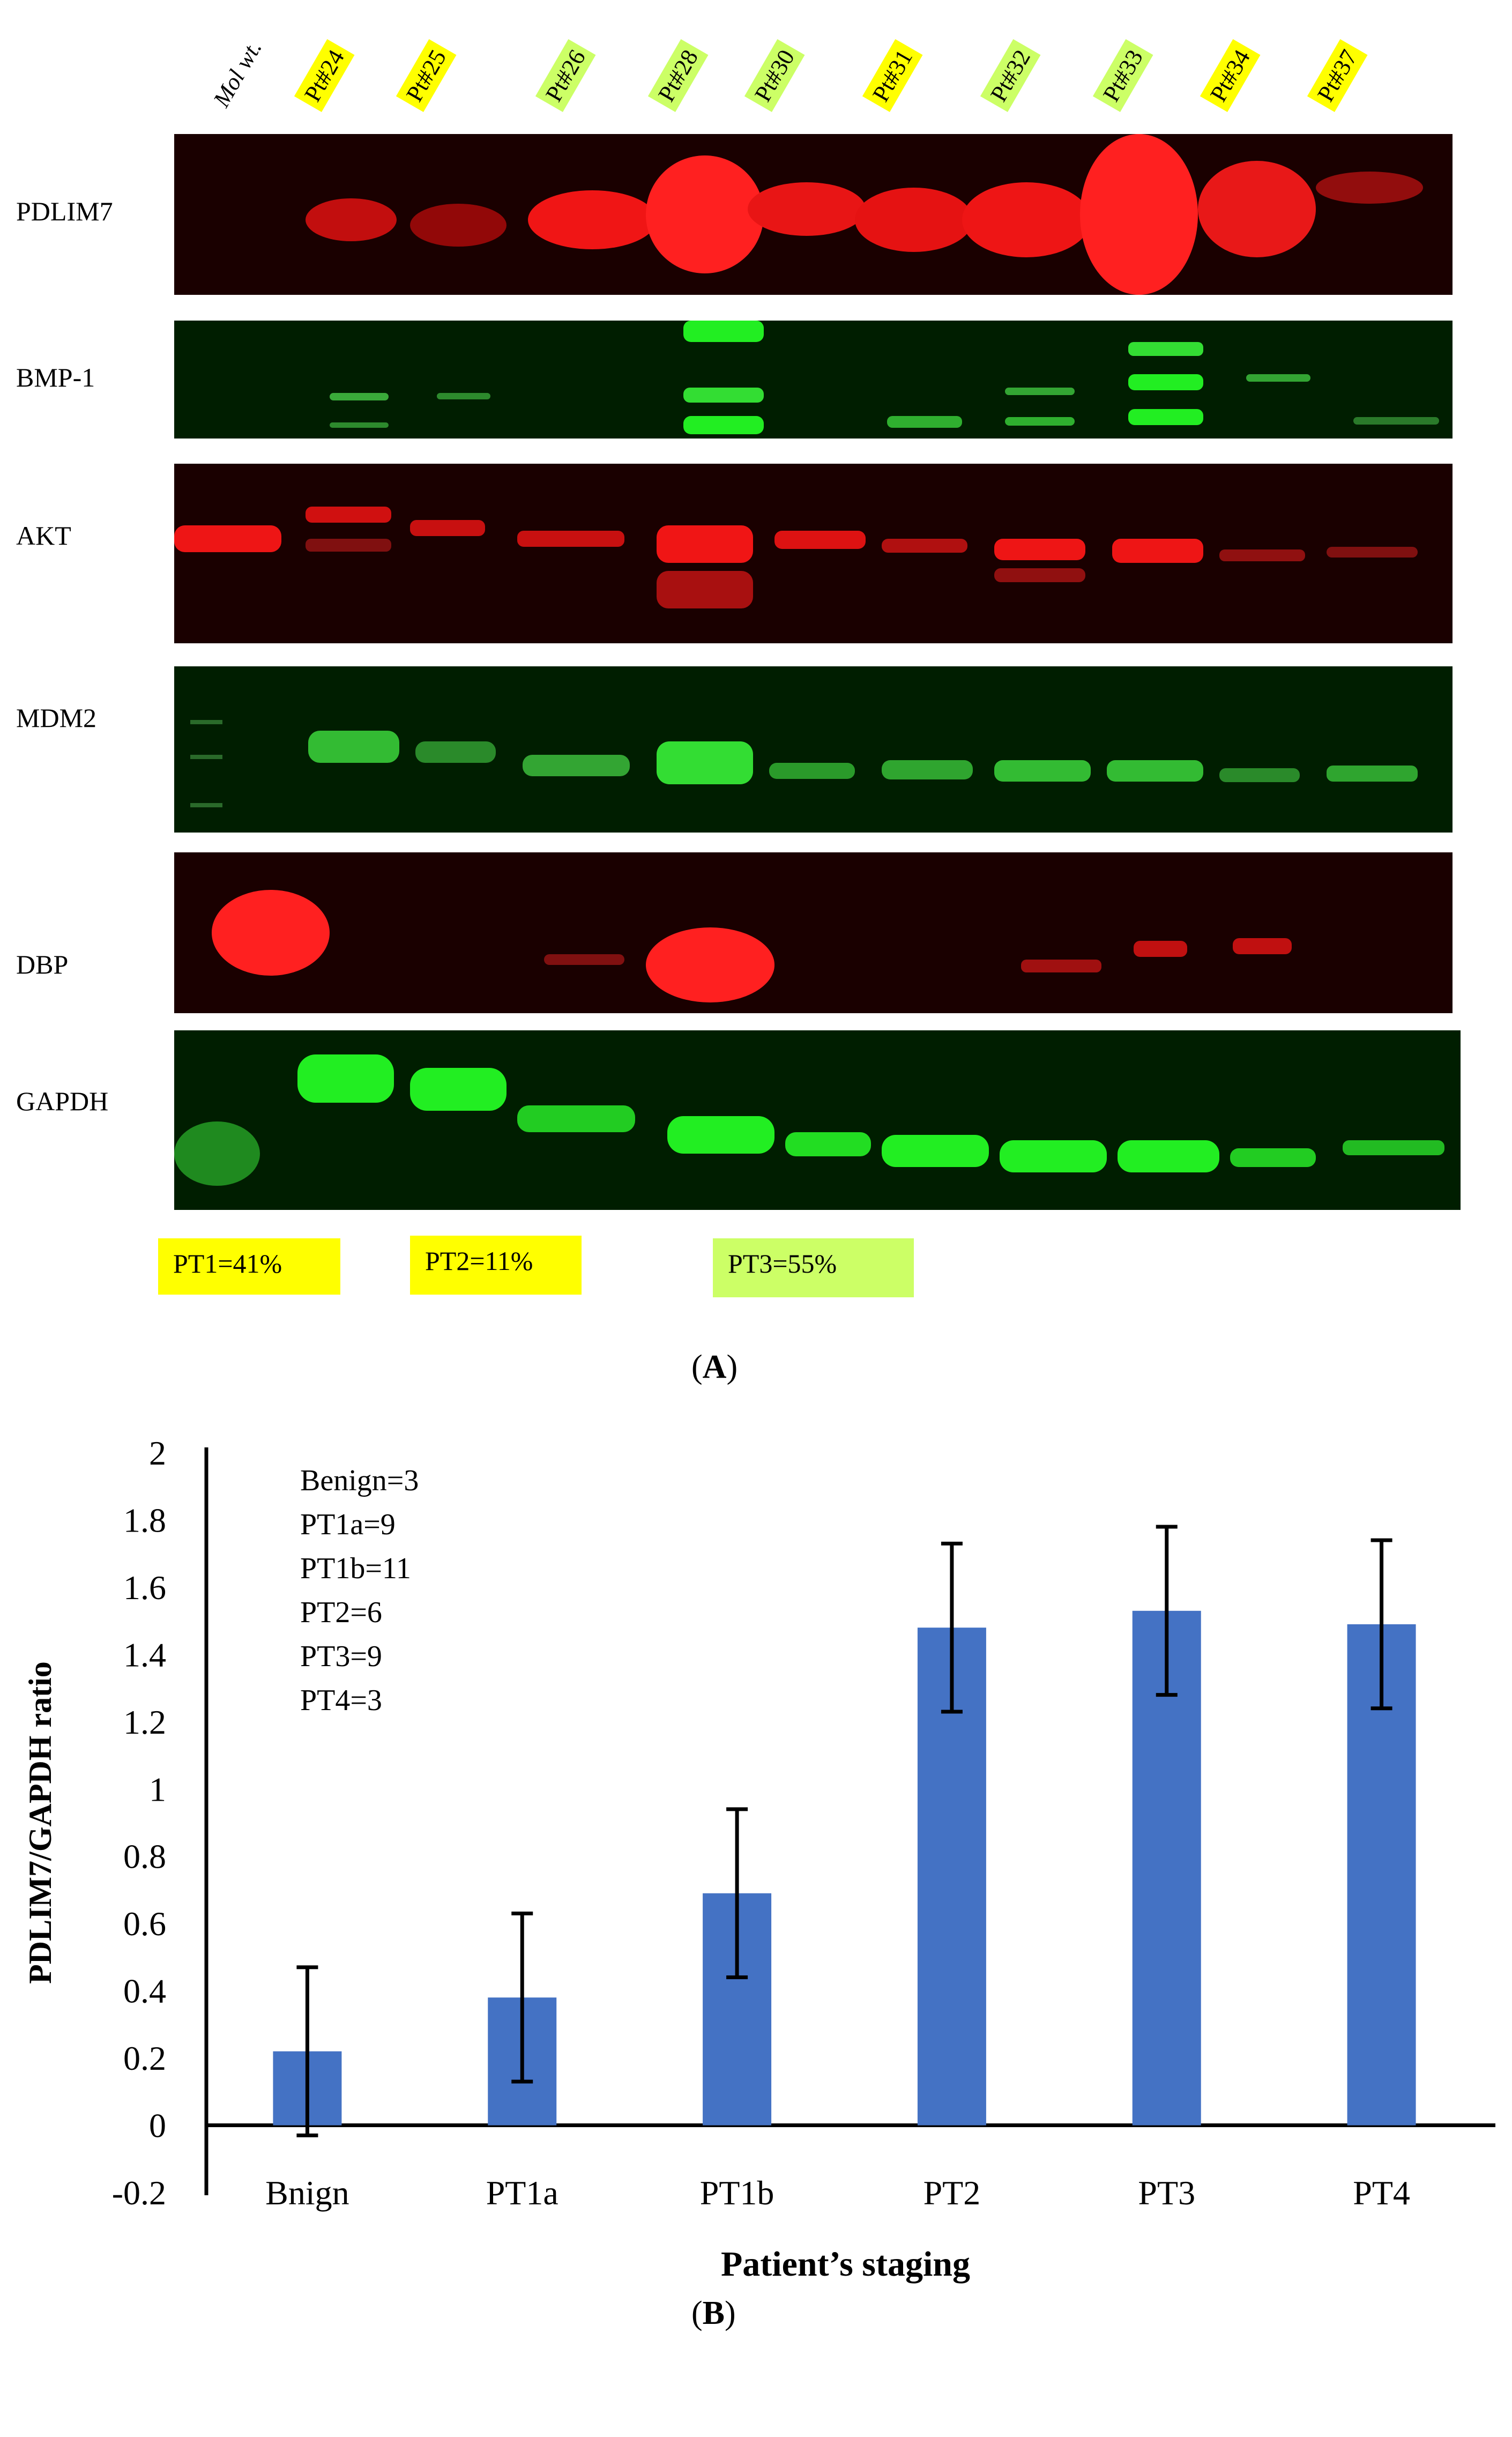  I want to click on x-axis-label: Patient’s staging, so click(845, 2265).